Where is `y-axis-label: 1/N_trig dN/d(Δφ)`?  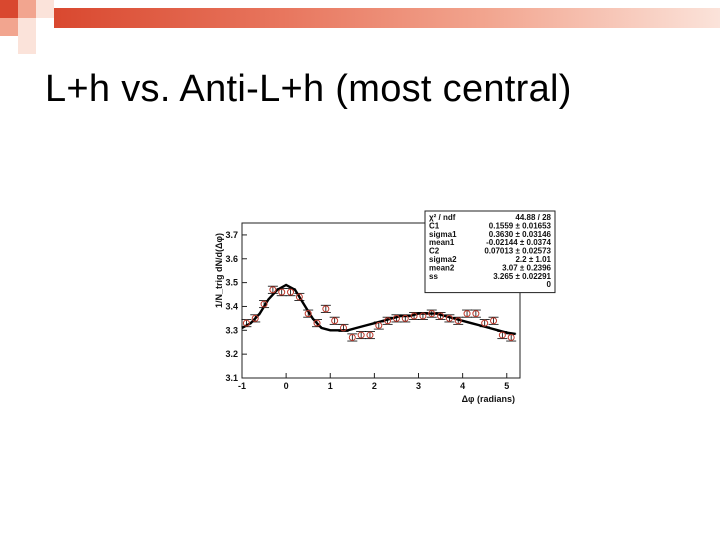
y-axis-label: 1/N_trig dN/d(Δφ) is located at coordinates (219, 270).